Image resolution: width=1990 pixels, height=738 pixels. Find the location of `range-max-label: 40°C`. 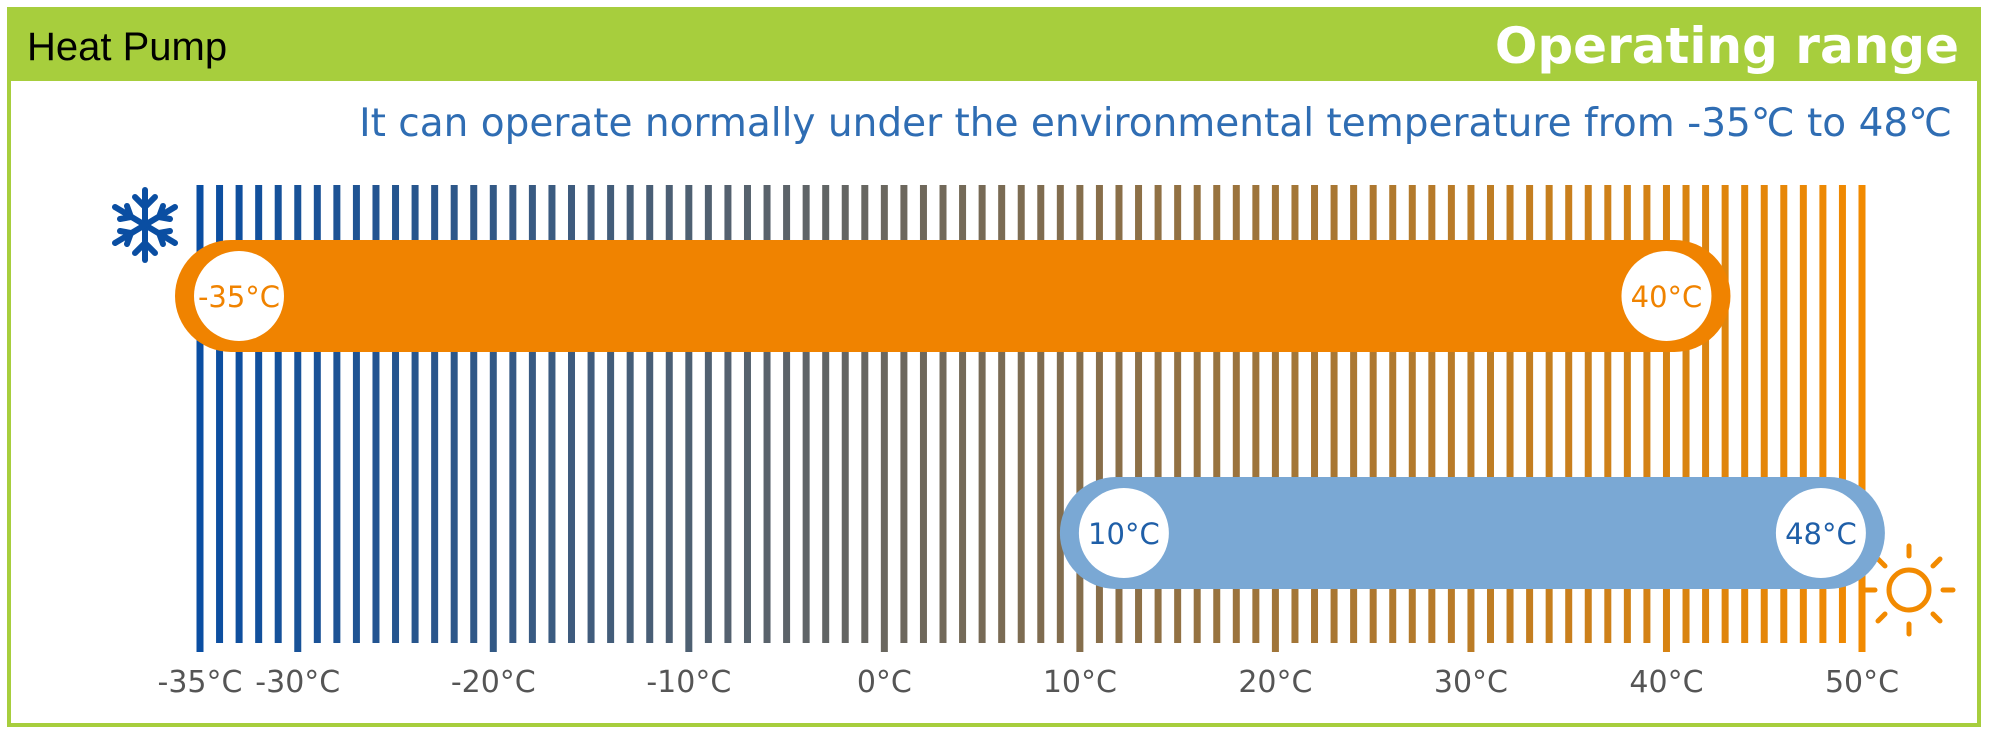

range-max-label: 40°C is located at coordinates (1667, 297).